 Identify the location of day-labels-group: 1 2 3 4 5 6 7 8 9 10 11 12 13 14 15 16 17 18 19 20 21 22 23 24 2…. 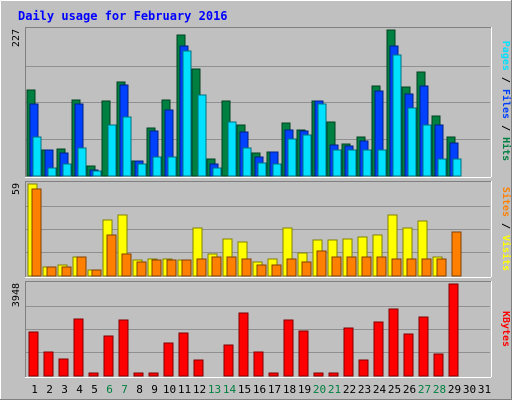
(261, 389).